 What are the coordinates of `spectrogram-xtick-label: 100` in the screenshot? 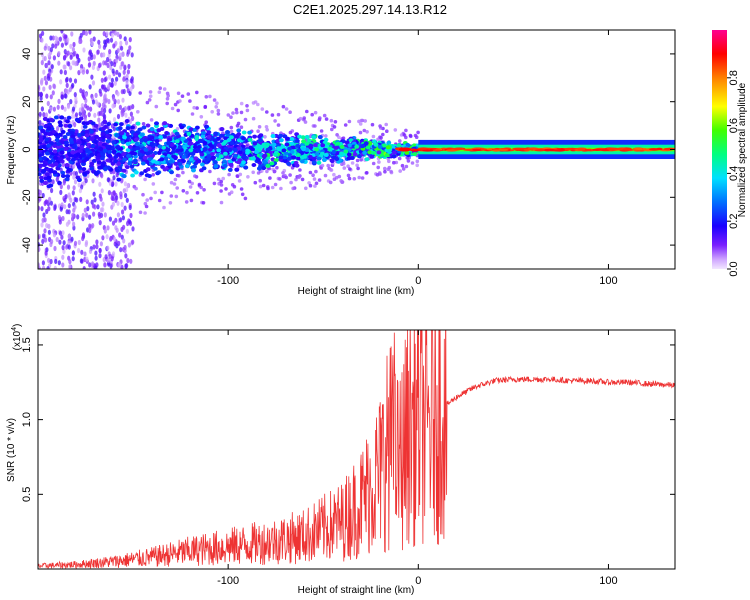 It's located at (608, 281).